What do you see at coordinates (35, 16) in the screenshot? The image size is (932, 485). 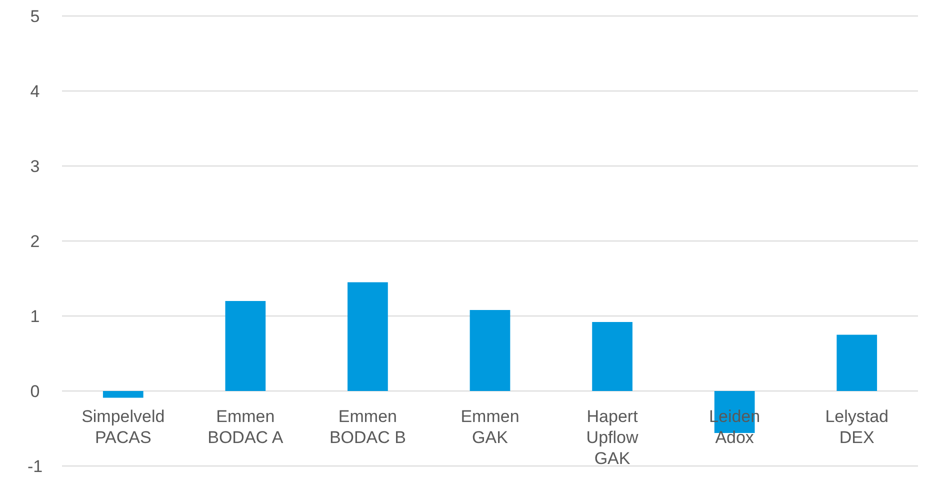 I see `y-tick-label: 5` at bounding box center [35, 16].